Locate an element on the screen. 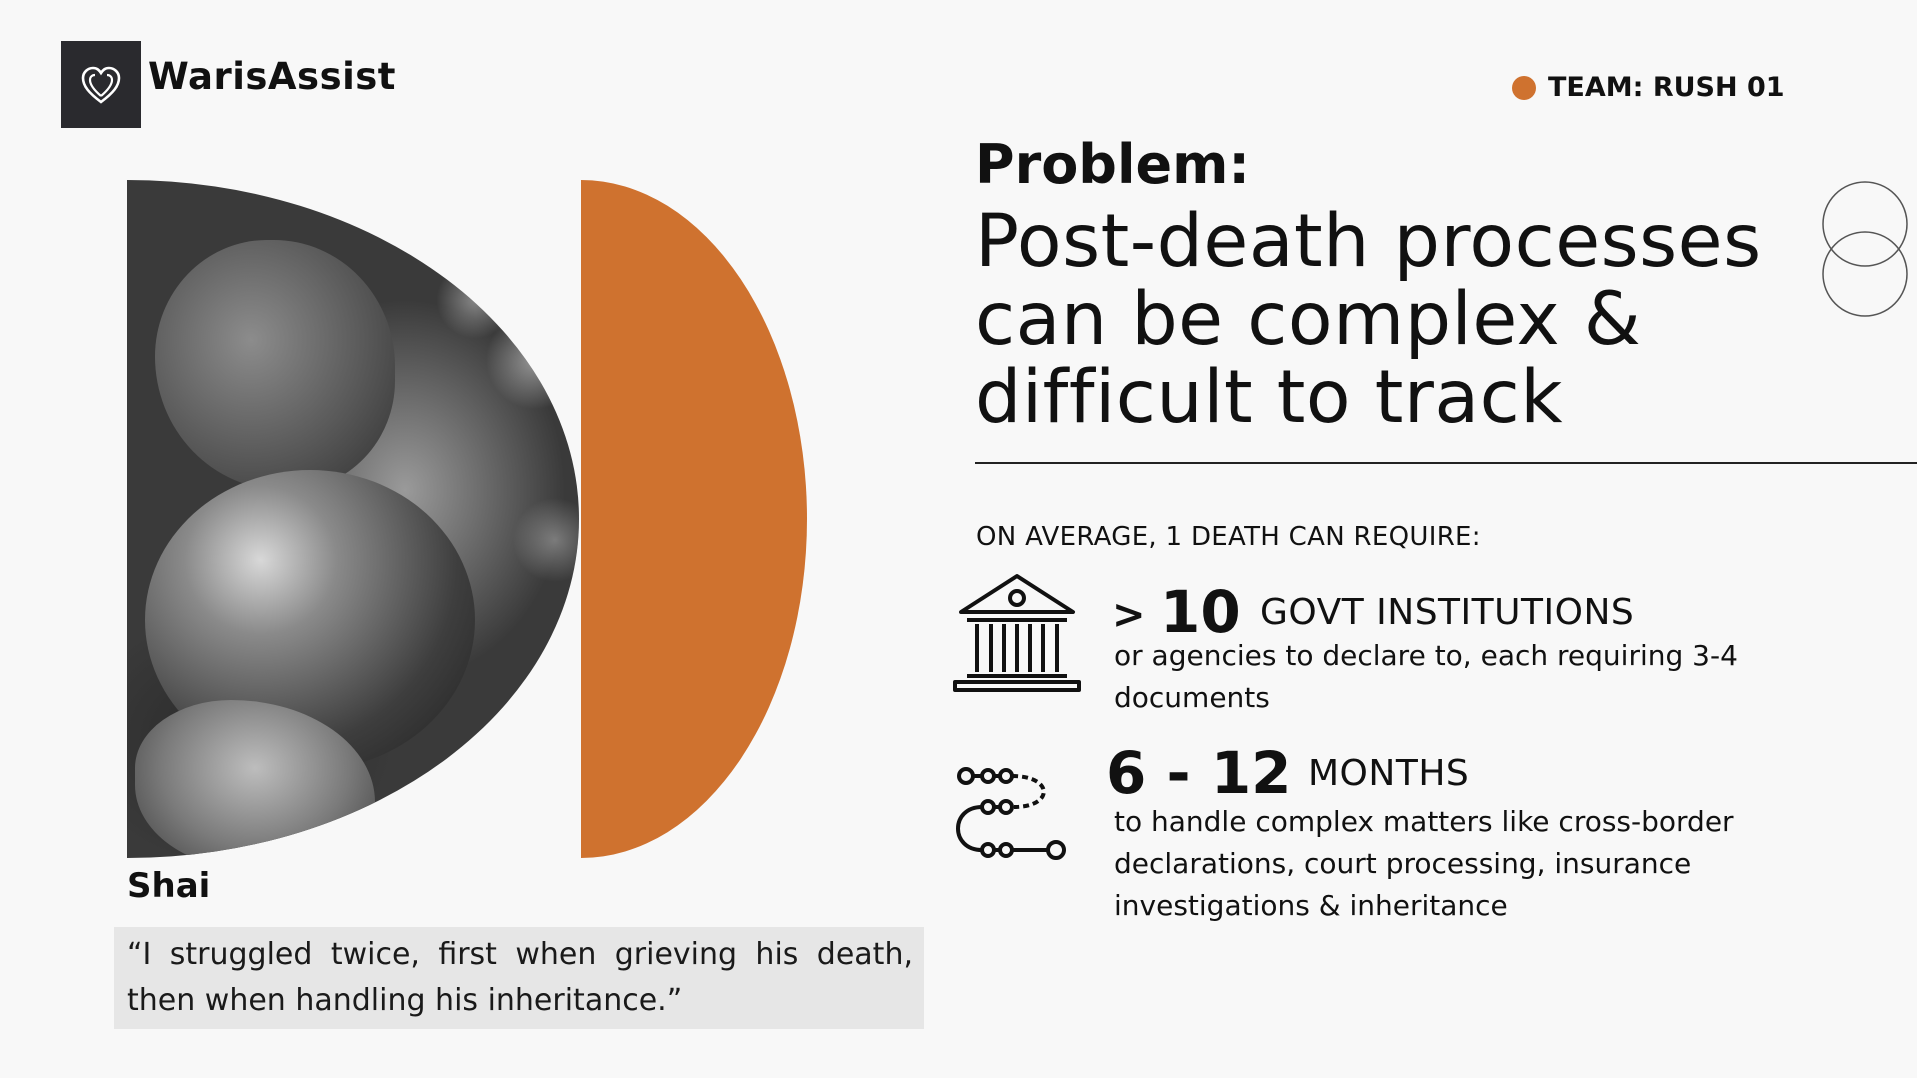  person-name: Shai is located at coordinates (169, 886).